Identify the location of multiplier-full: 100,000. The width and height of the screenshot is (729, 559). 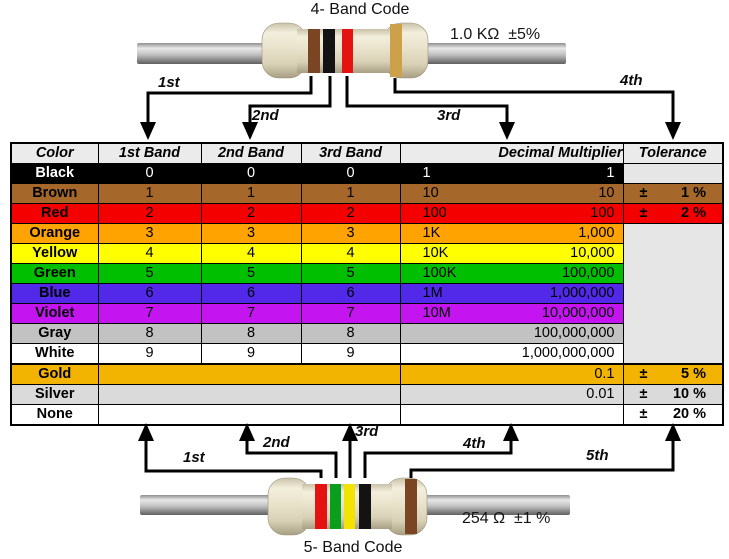
(588, 273).